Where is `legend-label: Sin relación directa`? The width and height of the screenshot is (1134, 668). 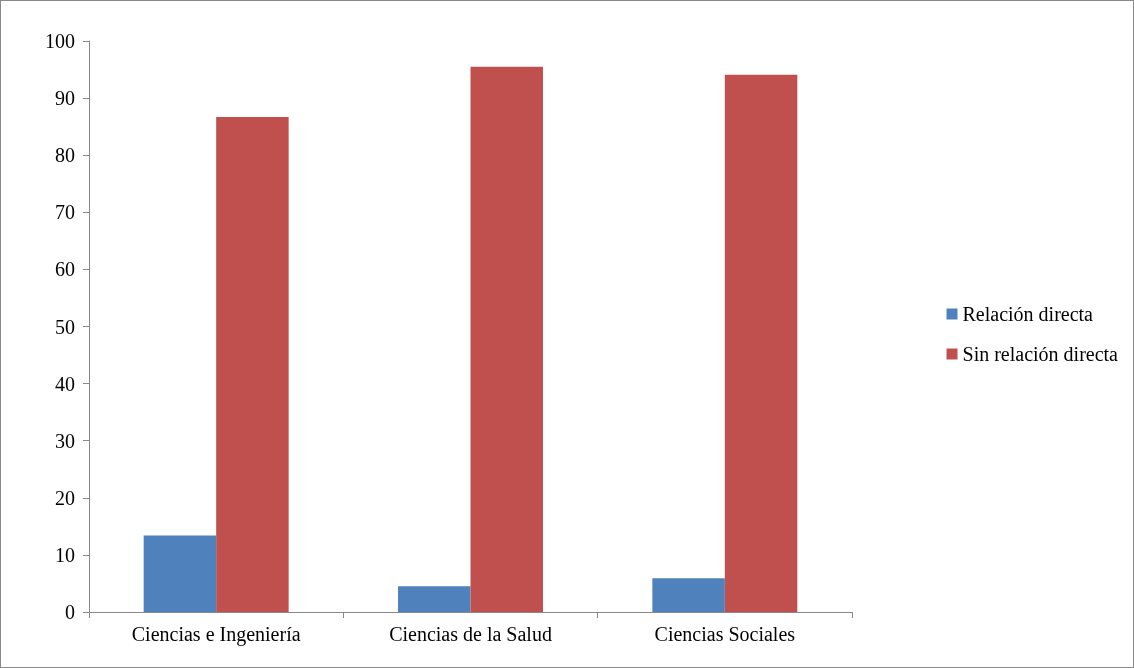 legend-label: Sin relación directa is located at coordinates (1040, 354).